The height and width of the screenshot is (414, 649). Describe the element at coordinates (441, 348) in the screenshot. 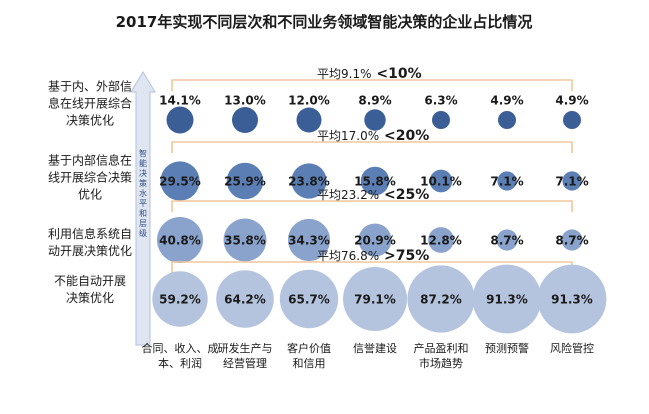

I see `category-label: 产品盈利和` at that location.